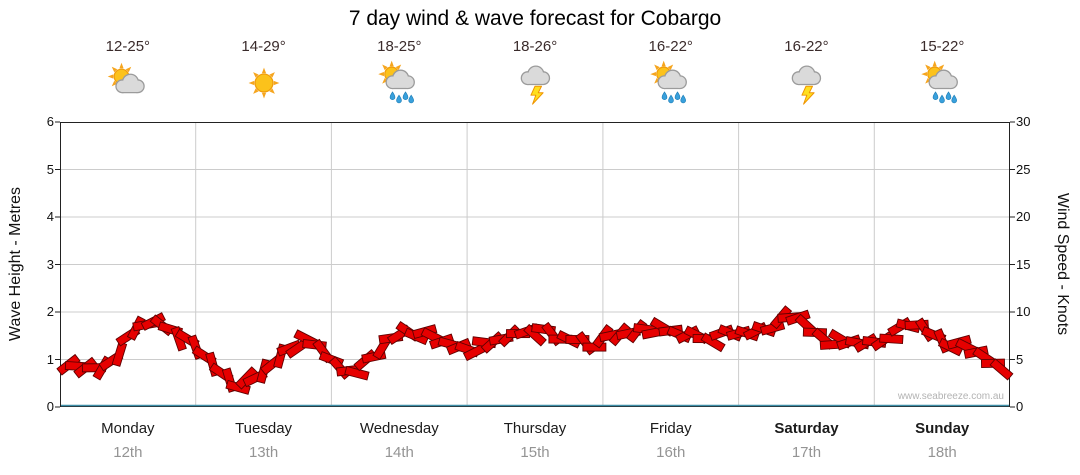 Image resolution: width=1080 pixels, height=475 pixels. What do you see at coordinates (128, 452) in the screenshot?
I see `day-date: 12th` at bounding box center [128, 452].